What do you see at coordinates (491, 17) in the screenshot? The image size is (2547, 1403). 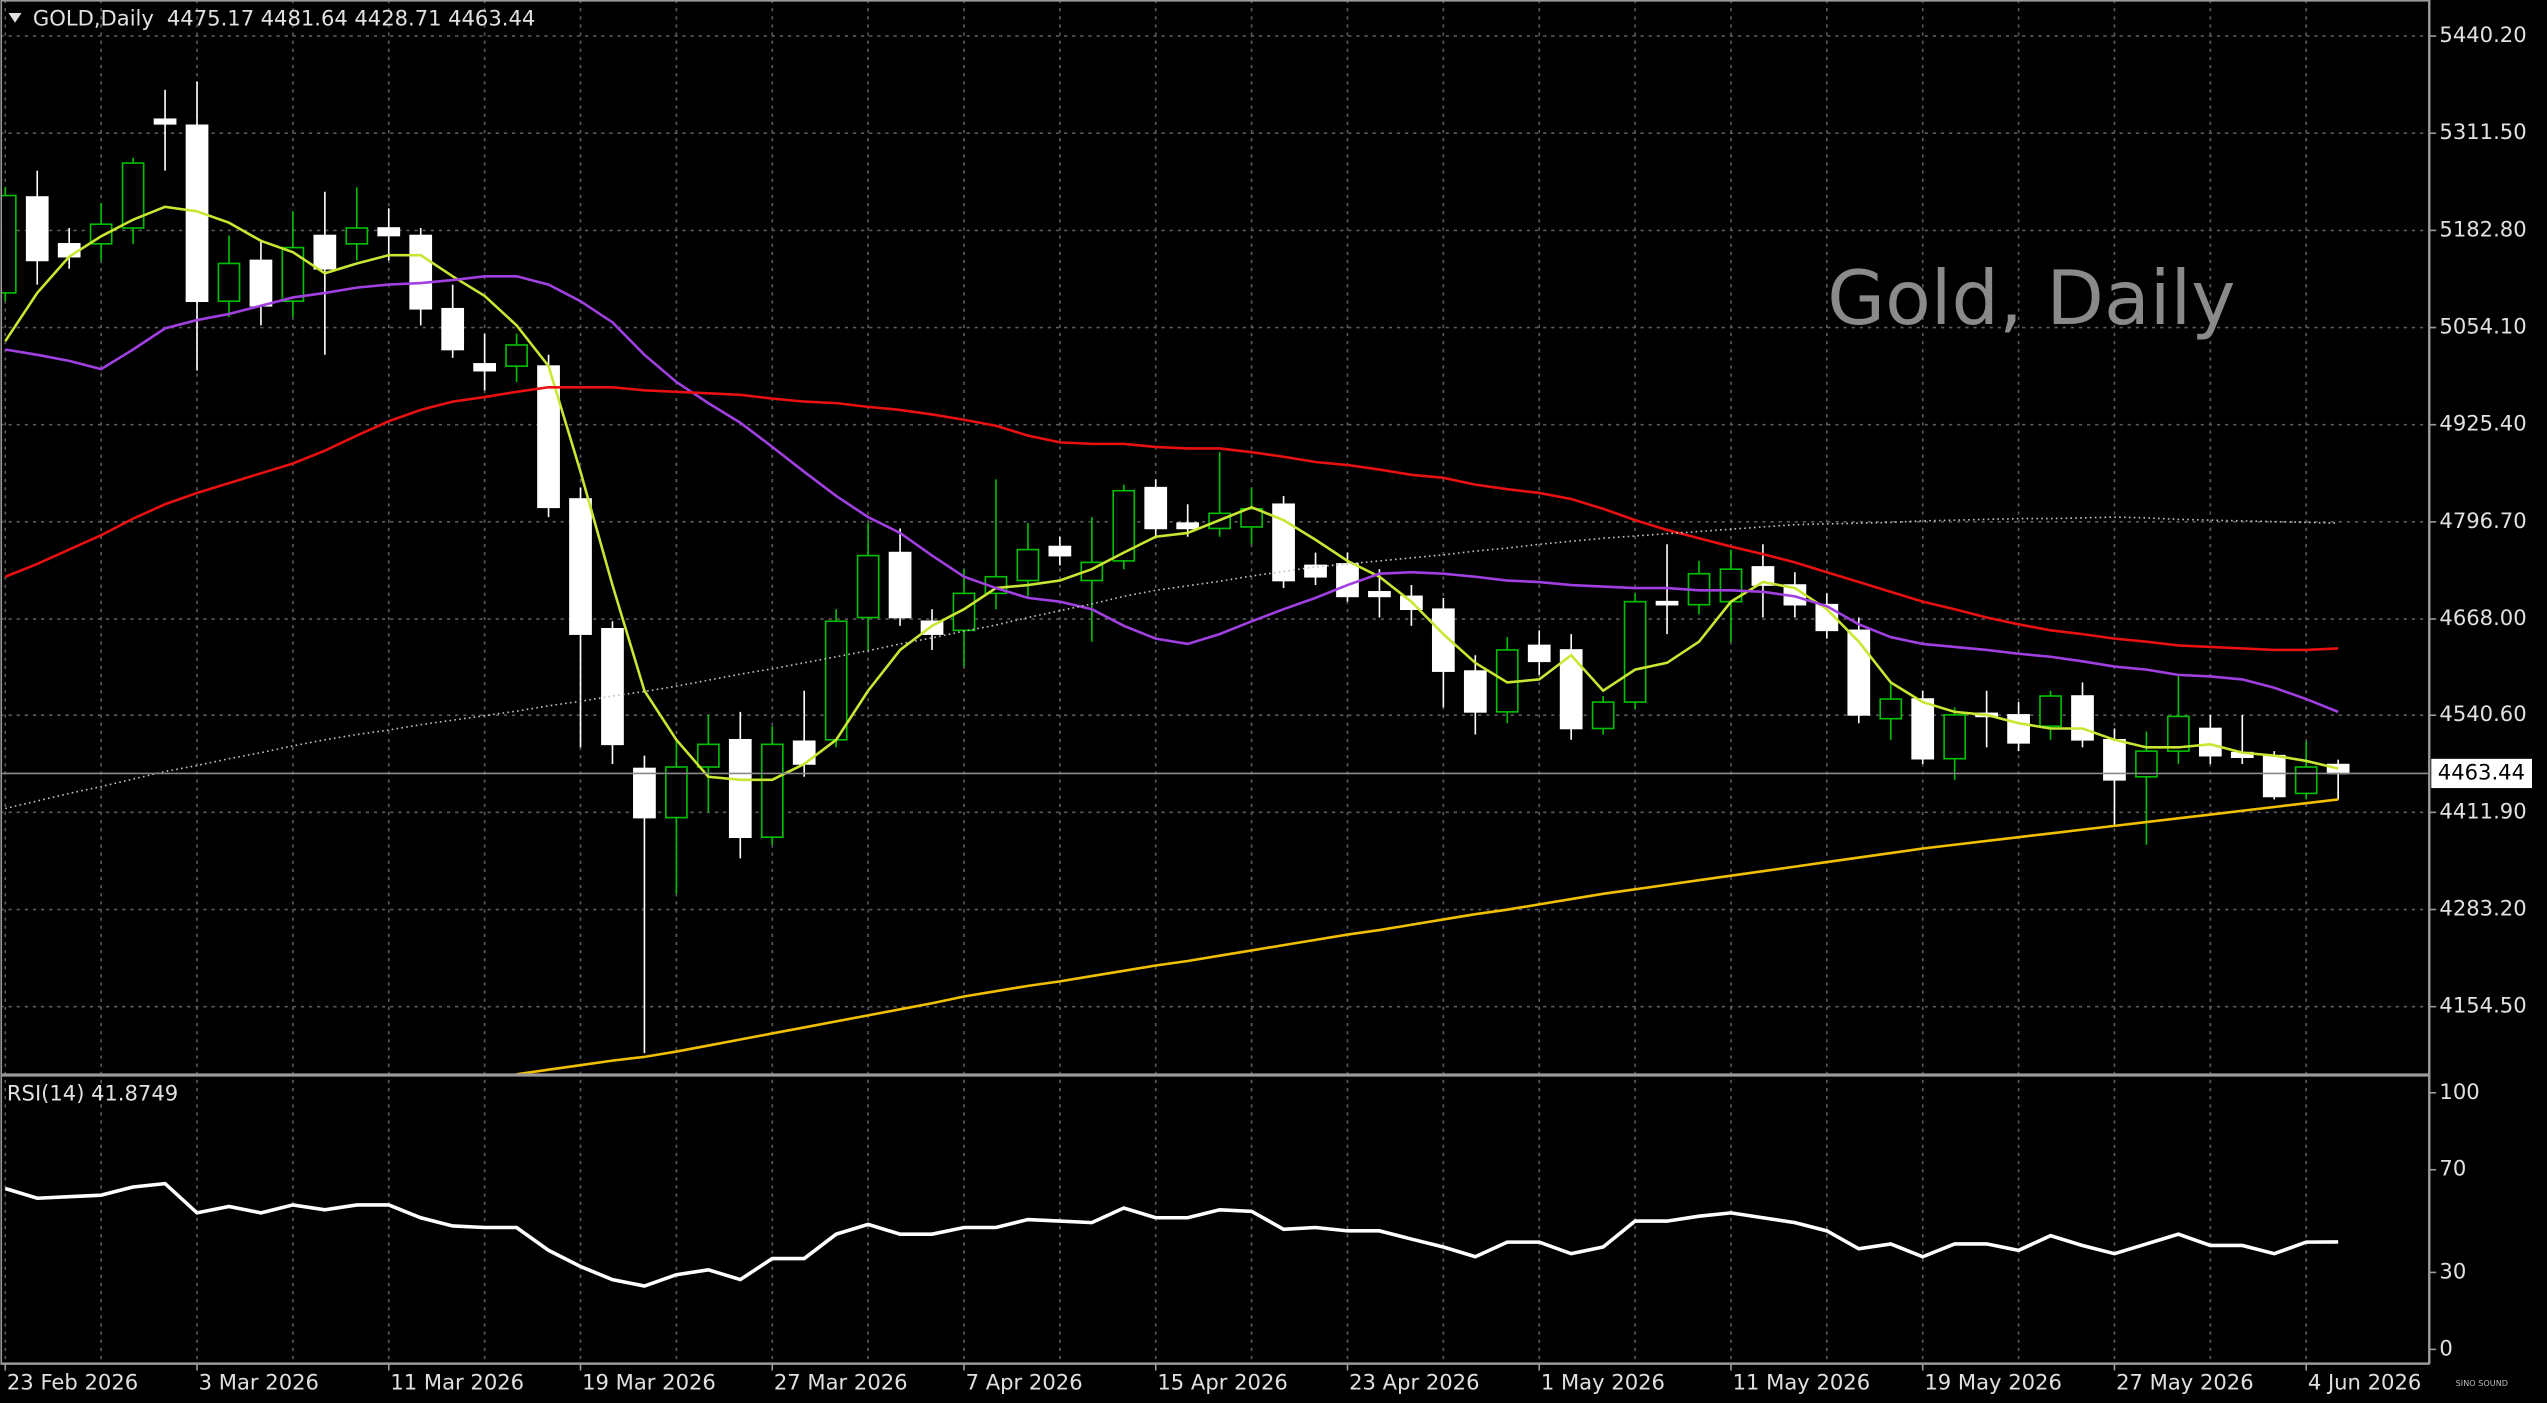 I see `header-close: 4463.44` at bounding box center [491, 17].